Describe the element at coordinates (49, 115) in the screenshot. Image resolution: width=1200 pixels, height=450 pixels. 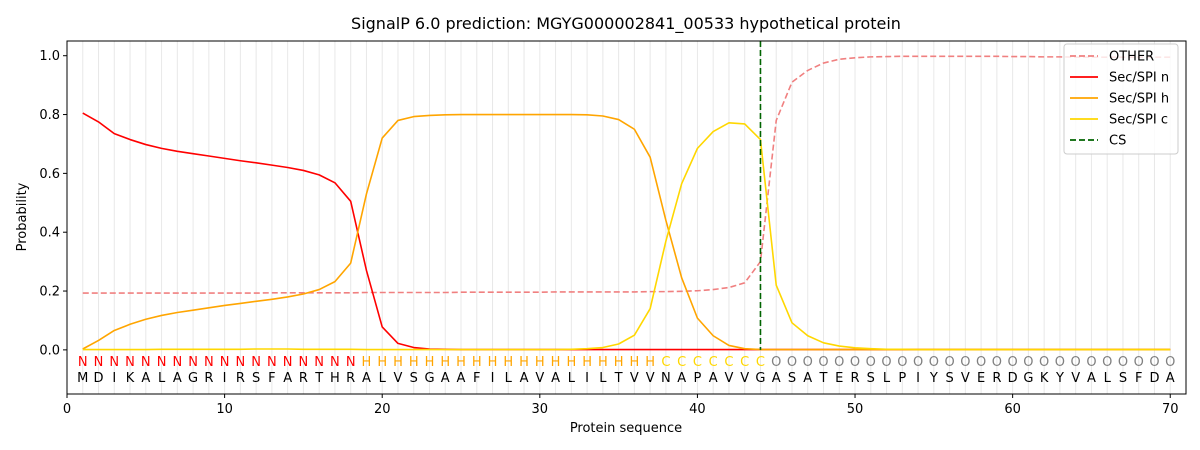
I see `y-tick-label: 0.8` at that location.